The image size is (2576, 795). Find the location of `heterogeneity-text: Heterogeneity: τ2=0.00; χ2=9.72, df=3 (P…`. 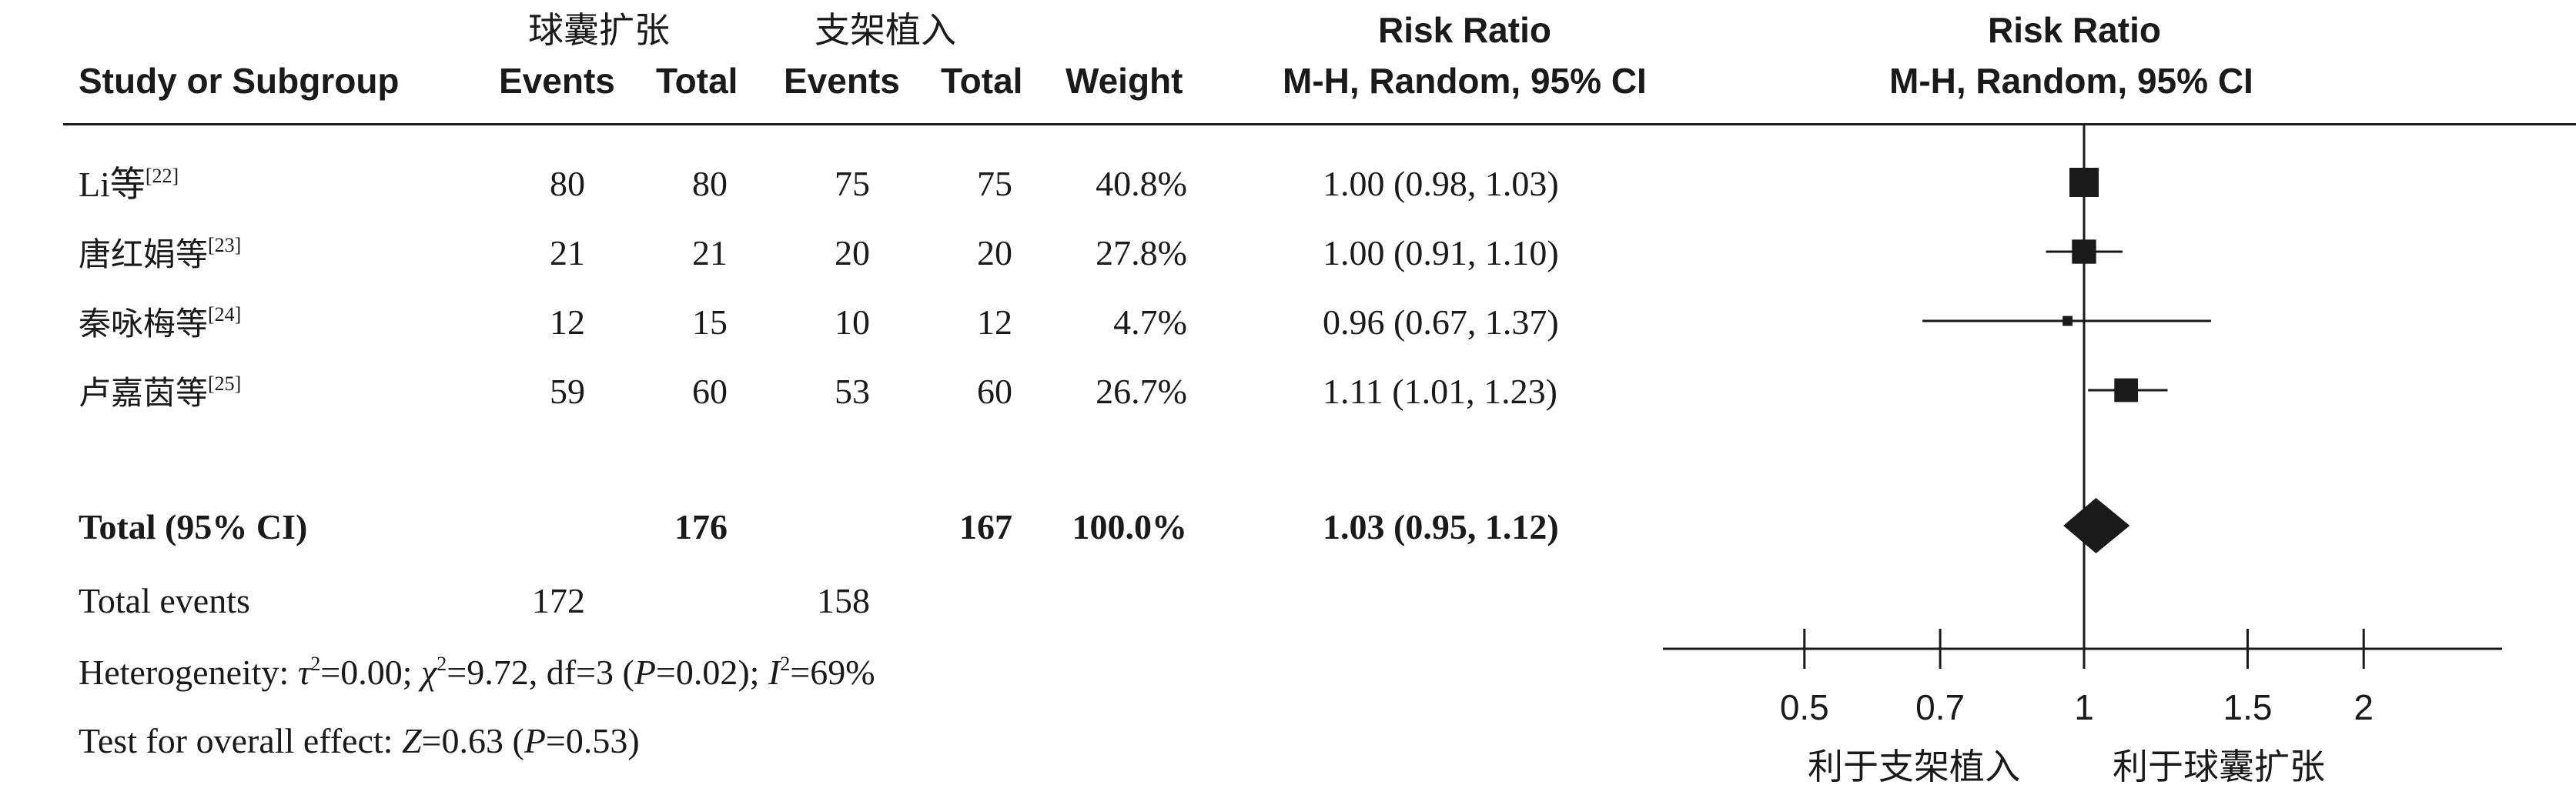

heterogeneity-text: Heterogeneity: τ2=0.00; χ2=9.72, df=3 (P… is located at coordinates (477, 672).